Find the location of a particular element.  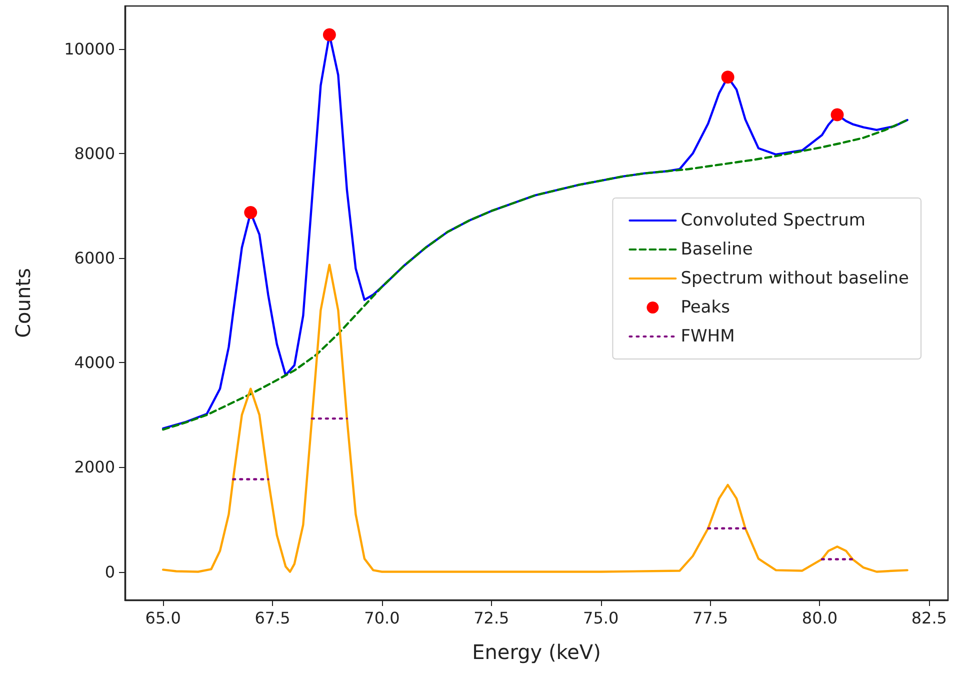

legend-label: Spectrum without baseline is located at coordinates (794, 278).